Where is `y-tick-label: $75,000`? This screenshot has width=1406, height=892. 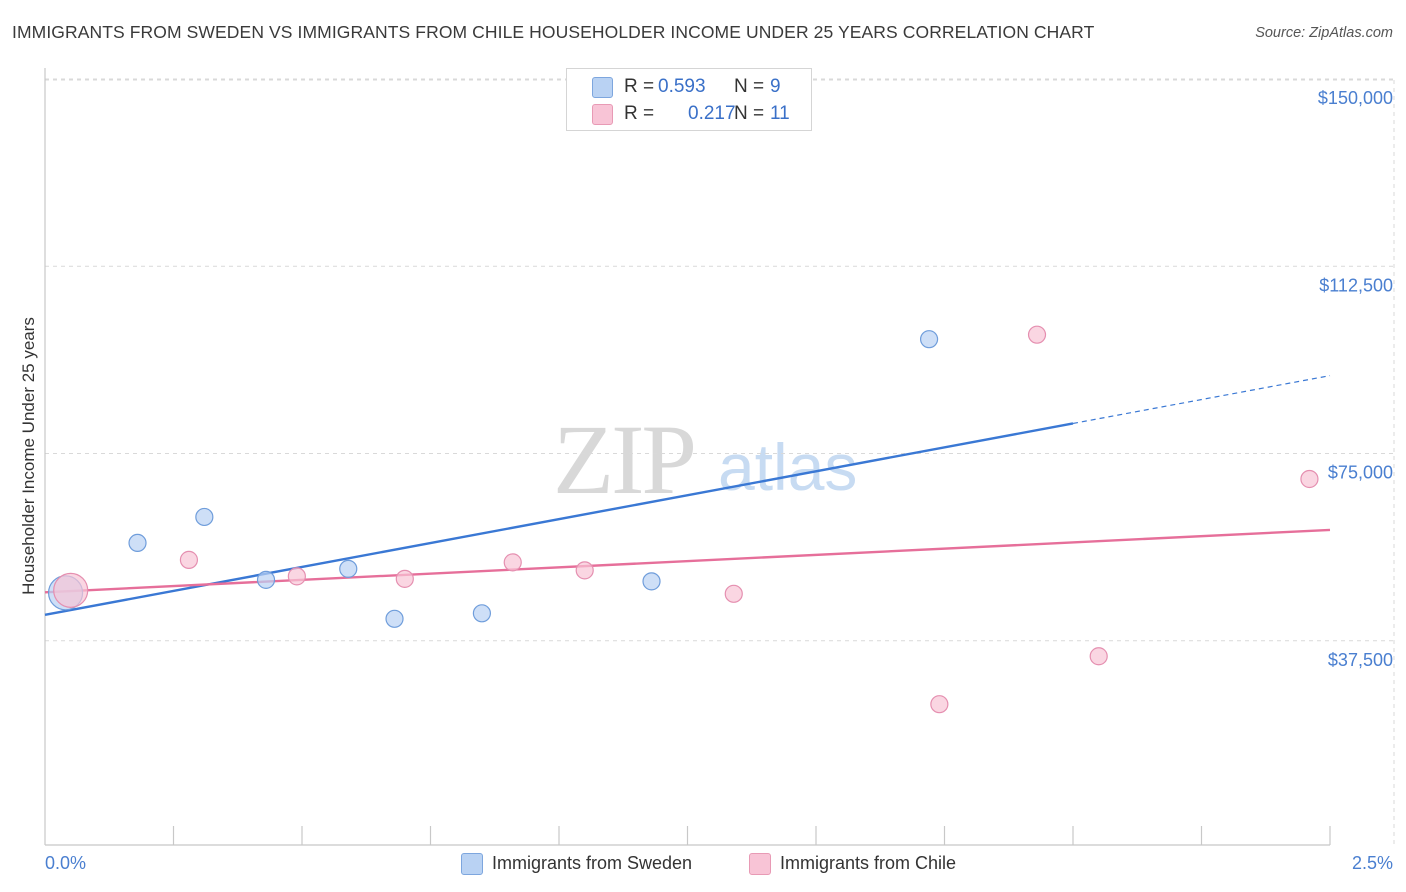 y-tick-label: $75,000 is located at coordinates (1360, 473).